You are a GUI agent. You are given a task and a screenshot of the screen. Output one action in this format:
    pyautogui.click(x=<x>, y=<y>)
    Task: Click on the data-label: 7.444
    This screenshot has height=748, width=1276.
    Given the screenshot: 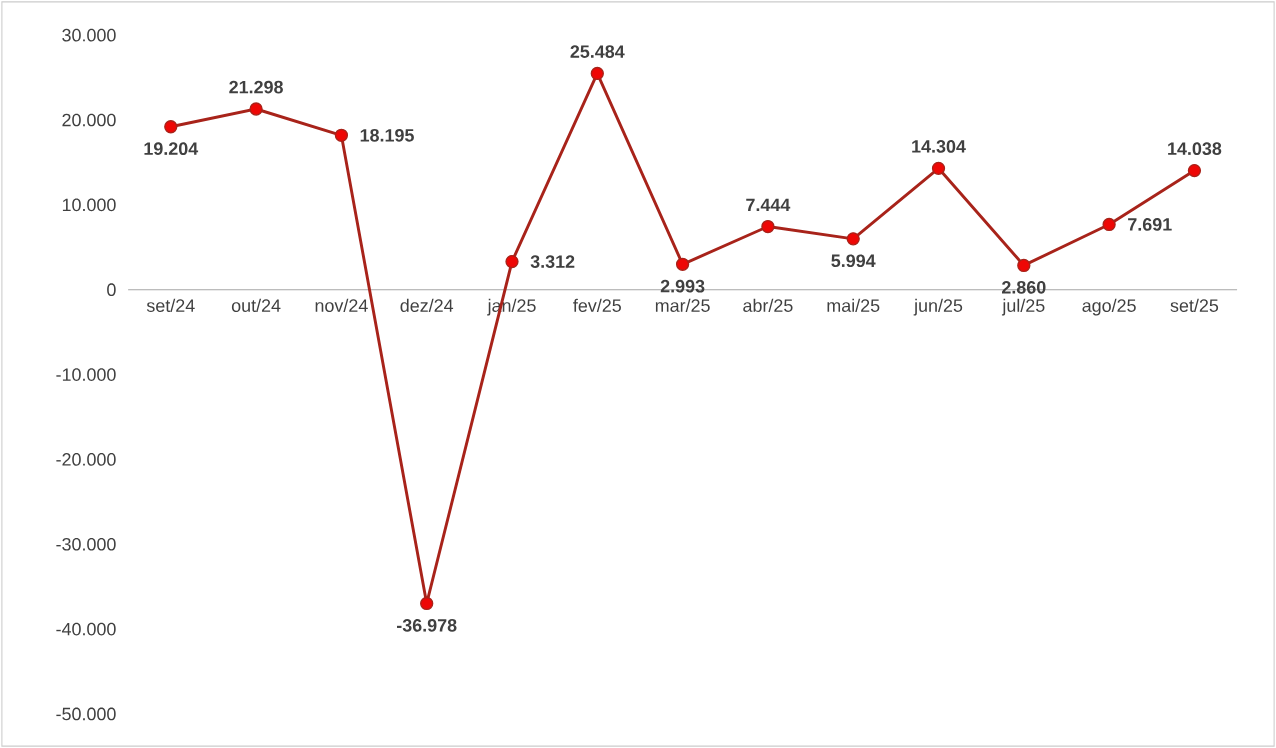 What is the action you would take?
    pyautogui.click(x=768, y=204)
    